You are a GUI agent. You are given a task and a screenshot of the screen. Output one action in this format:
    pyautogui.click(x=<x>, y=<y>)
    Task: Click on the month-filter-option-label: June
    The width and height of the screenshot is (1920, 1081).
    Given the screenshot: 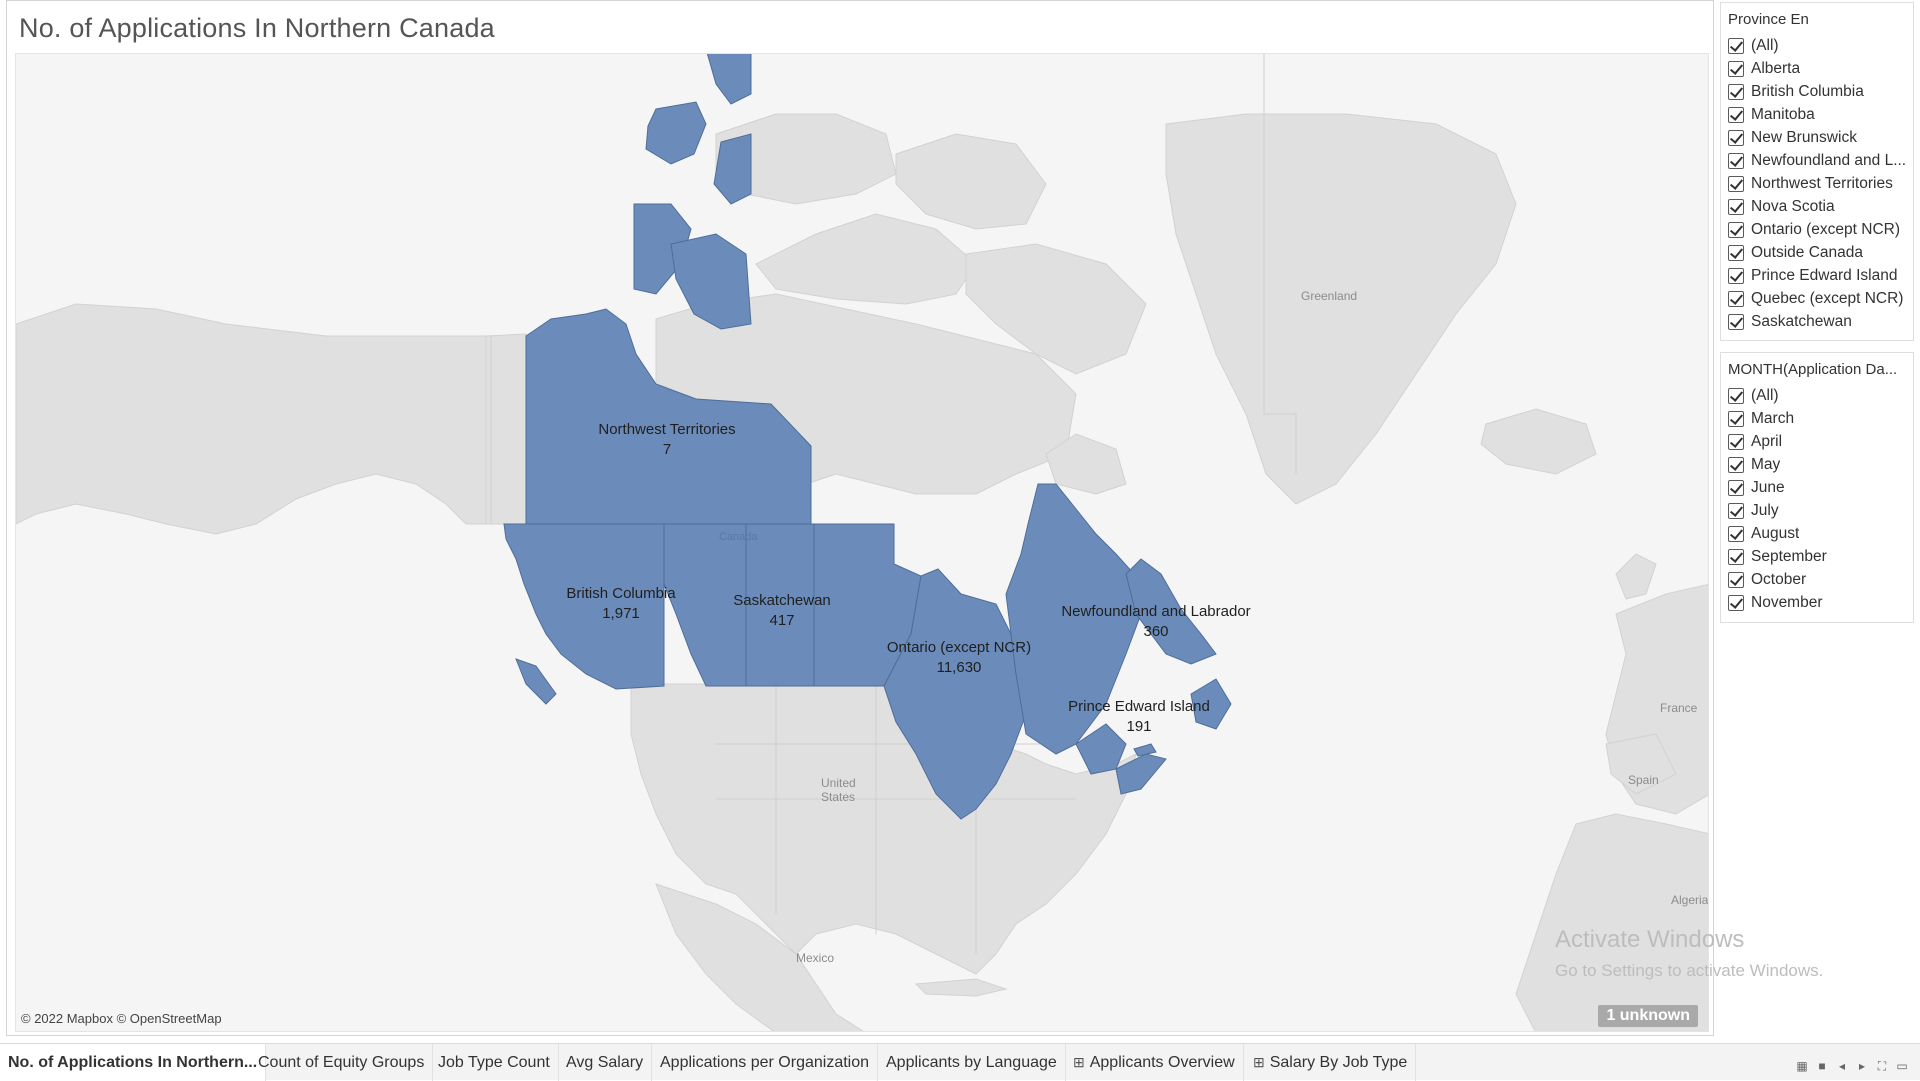 What is the action you would take?
    pyautogui.click(x=1768, y=487)
    